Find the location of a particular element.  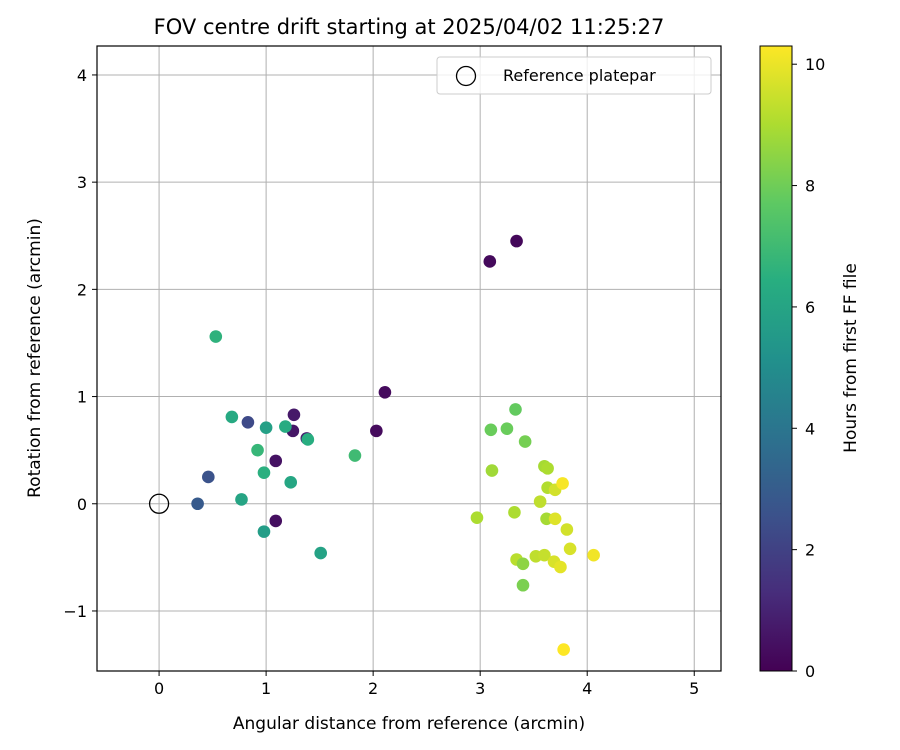

colorbar-tick-label: 8 is located at coordinates (810, 186).